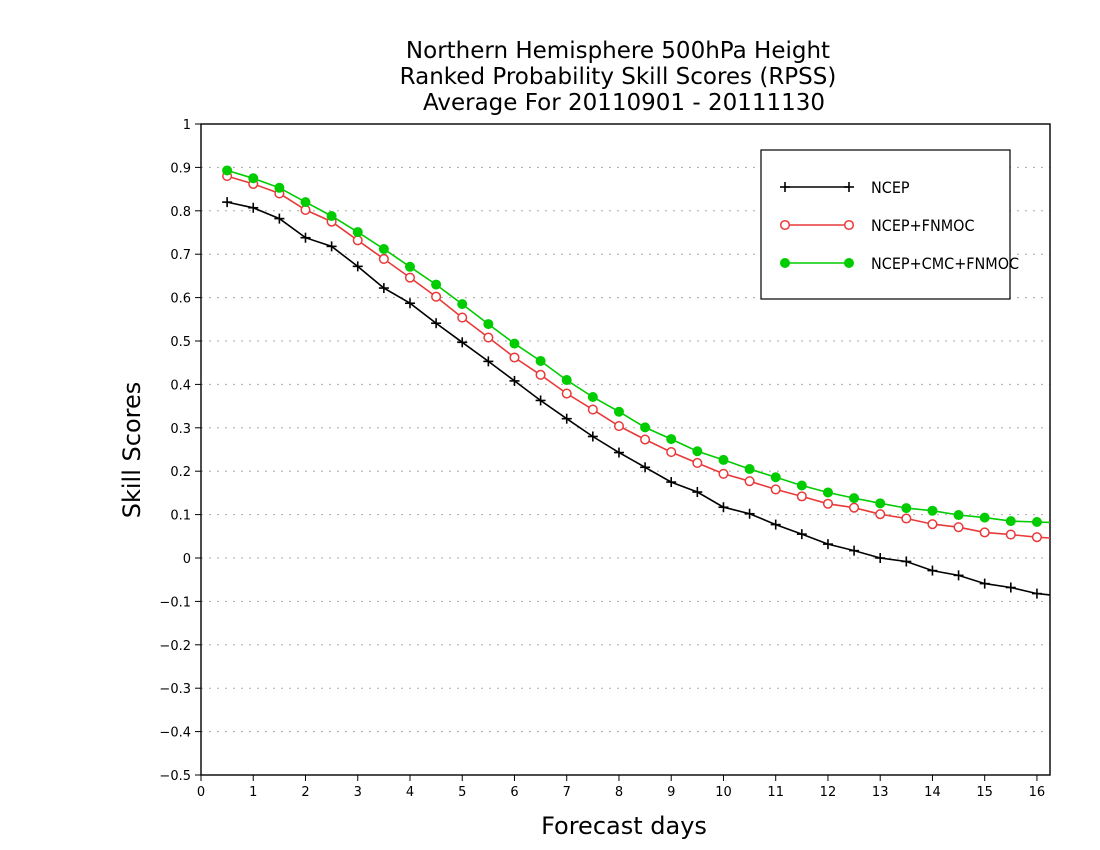 This screenshot has height=850, width=1100. Describe the element at coordinates (410, 792) in the screenshot. I see `x-tick-label: 4` at that location.